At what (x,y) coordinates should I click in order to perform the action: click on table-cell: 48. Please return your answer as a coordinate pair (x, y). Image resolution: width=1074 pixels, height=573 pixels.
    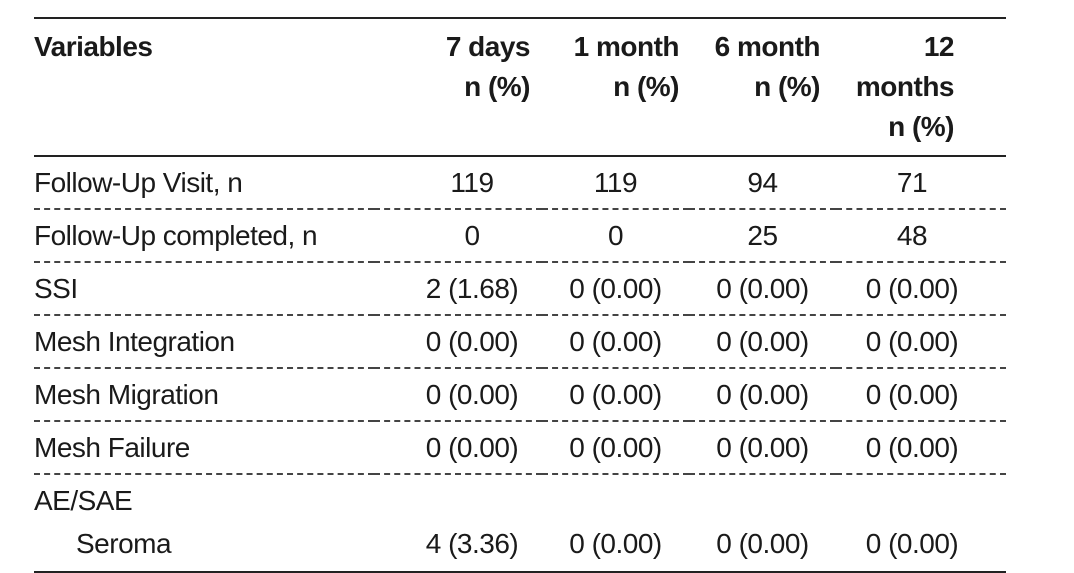
    Looking at the image, I should click on (912, 235).